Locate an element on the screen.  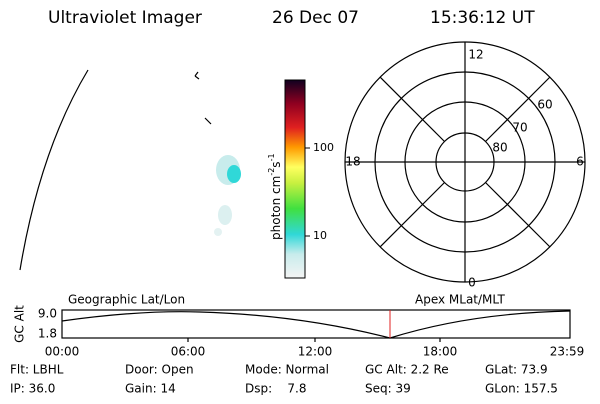
x-tick-label: 00:00 is located at coordinates (62, 352).